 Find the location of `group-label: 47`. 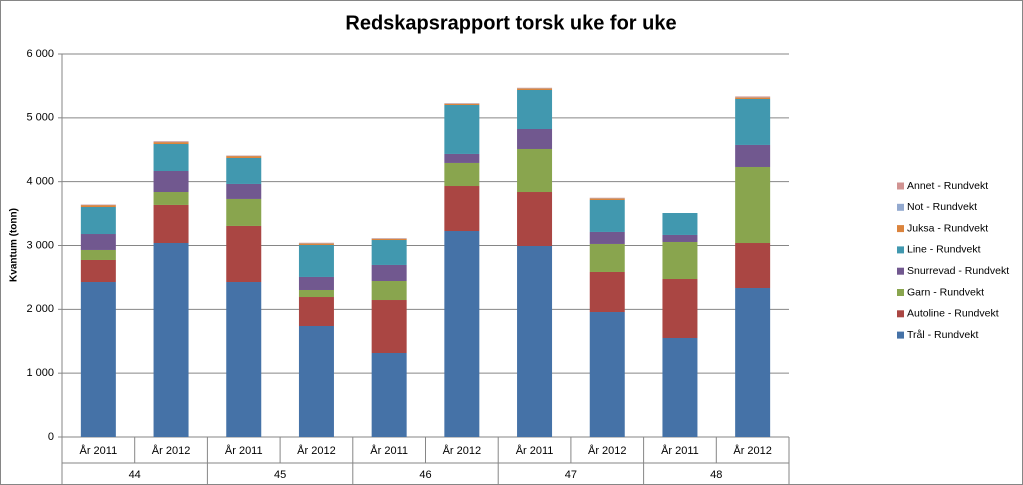

group-label: 47 is located at coordinates (571, 475).